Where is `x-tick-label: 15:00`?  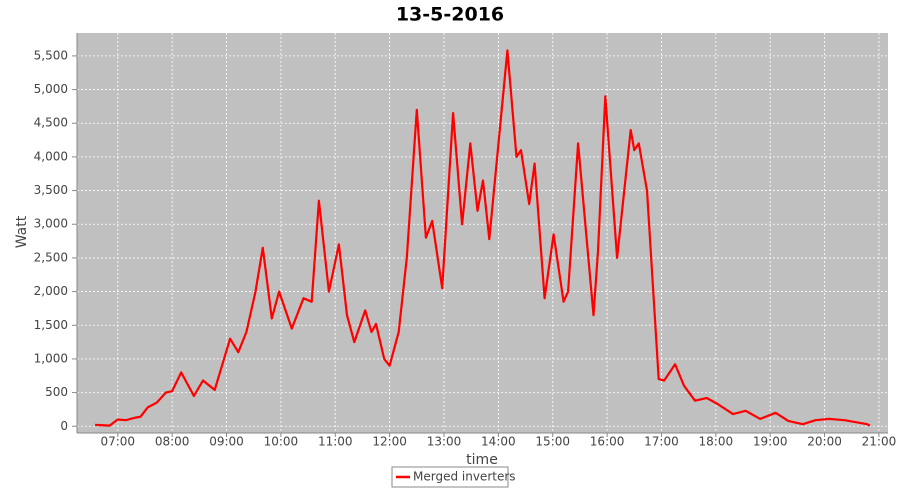 x-tick-label: 15:00 is located at coordinates (552, 442).